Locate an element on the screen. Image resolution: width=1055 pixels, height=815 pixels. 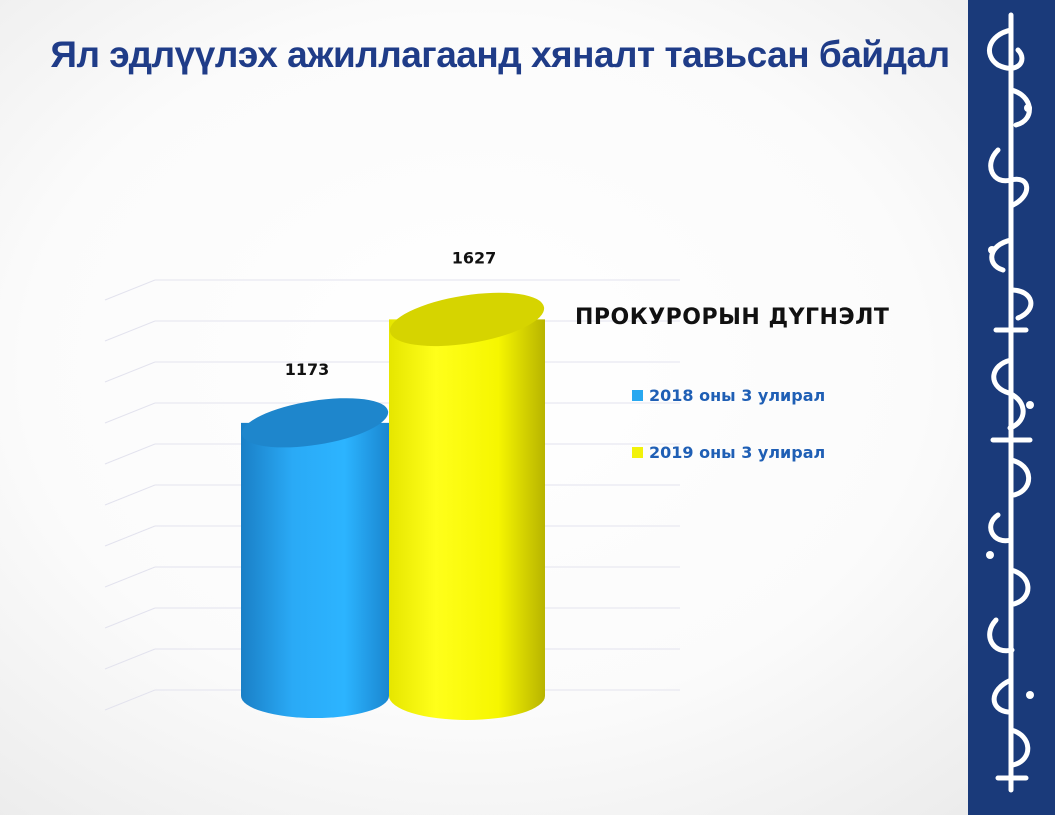
bar-2019 is located at coordinates (467, 519).